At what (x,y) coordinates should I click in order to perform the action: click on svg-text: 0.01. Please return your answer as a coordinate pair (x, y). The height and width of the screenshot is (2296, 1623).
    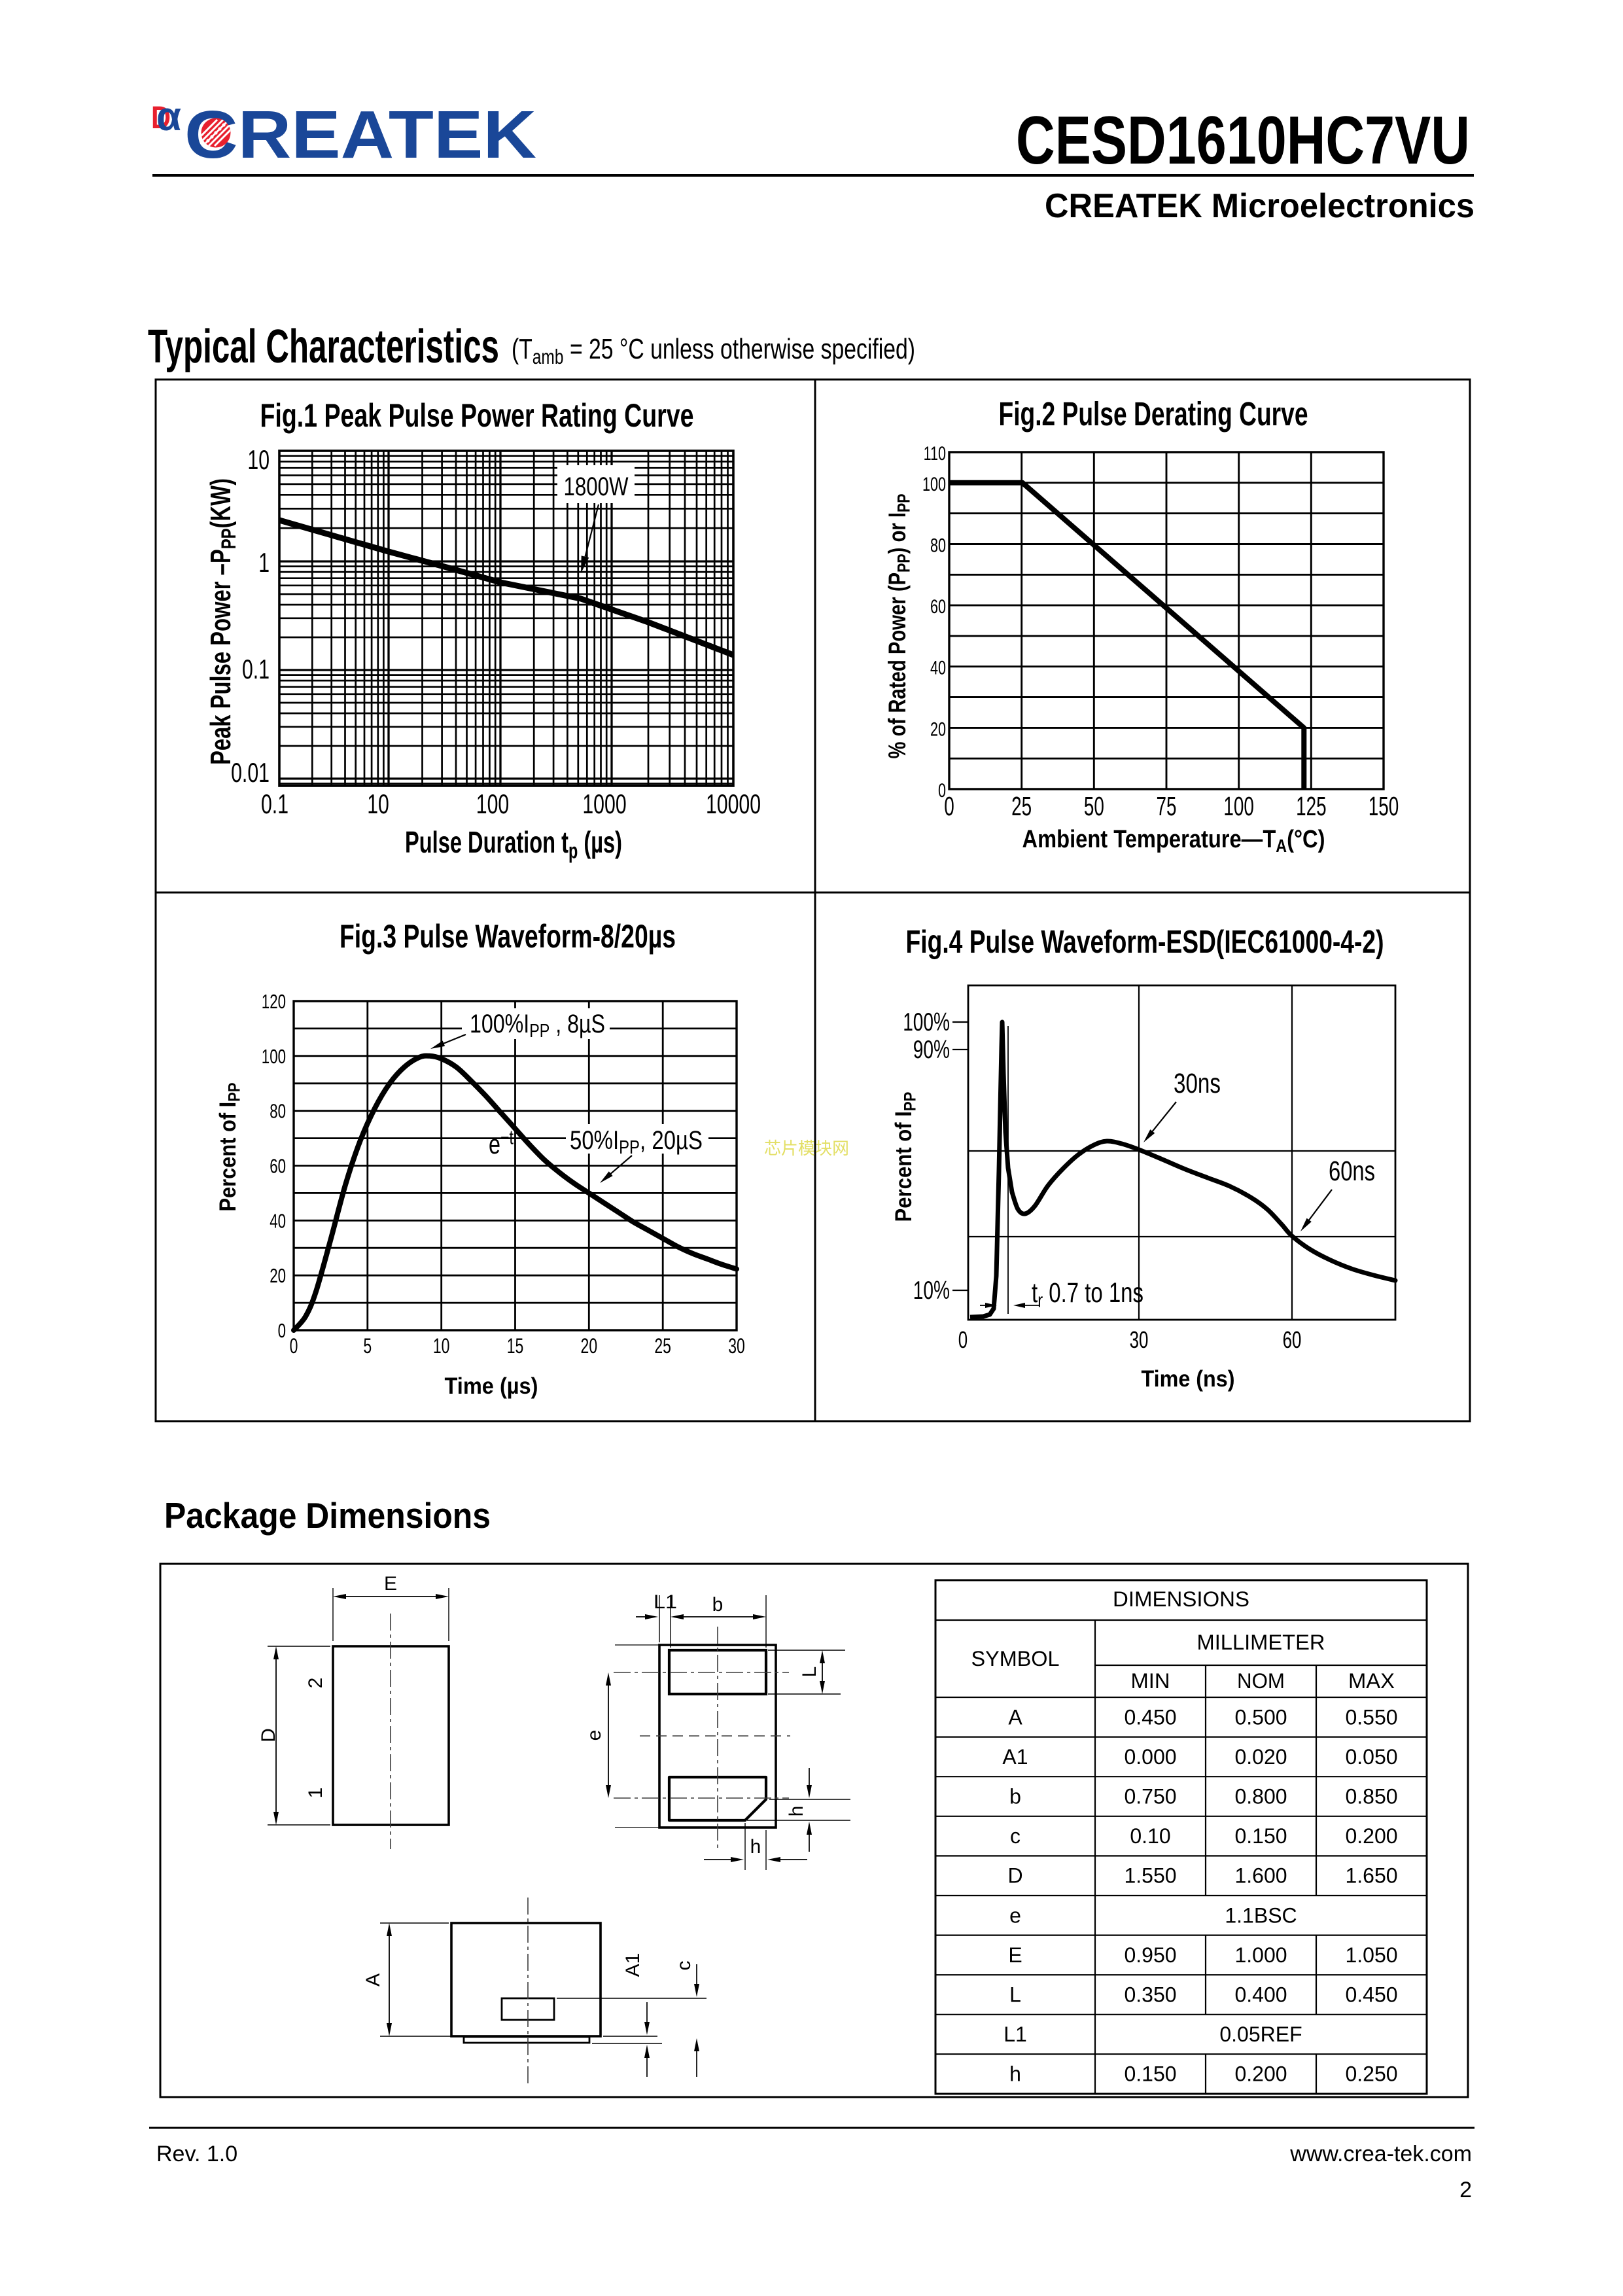
    Looking at the image, I should click on (251, 772).